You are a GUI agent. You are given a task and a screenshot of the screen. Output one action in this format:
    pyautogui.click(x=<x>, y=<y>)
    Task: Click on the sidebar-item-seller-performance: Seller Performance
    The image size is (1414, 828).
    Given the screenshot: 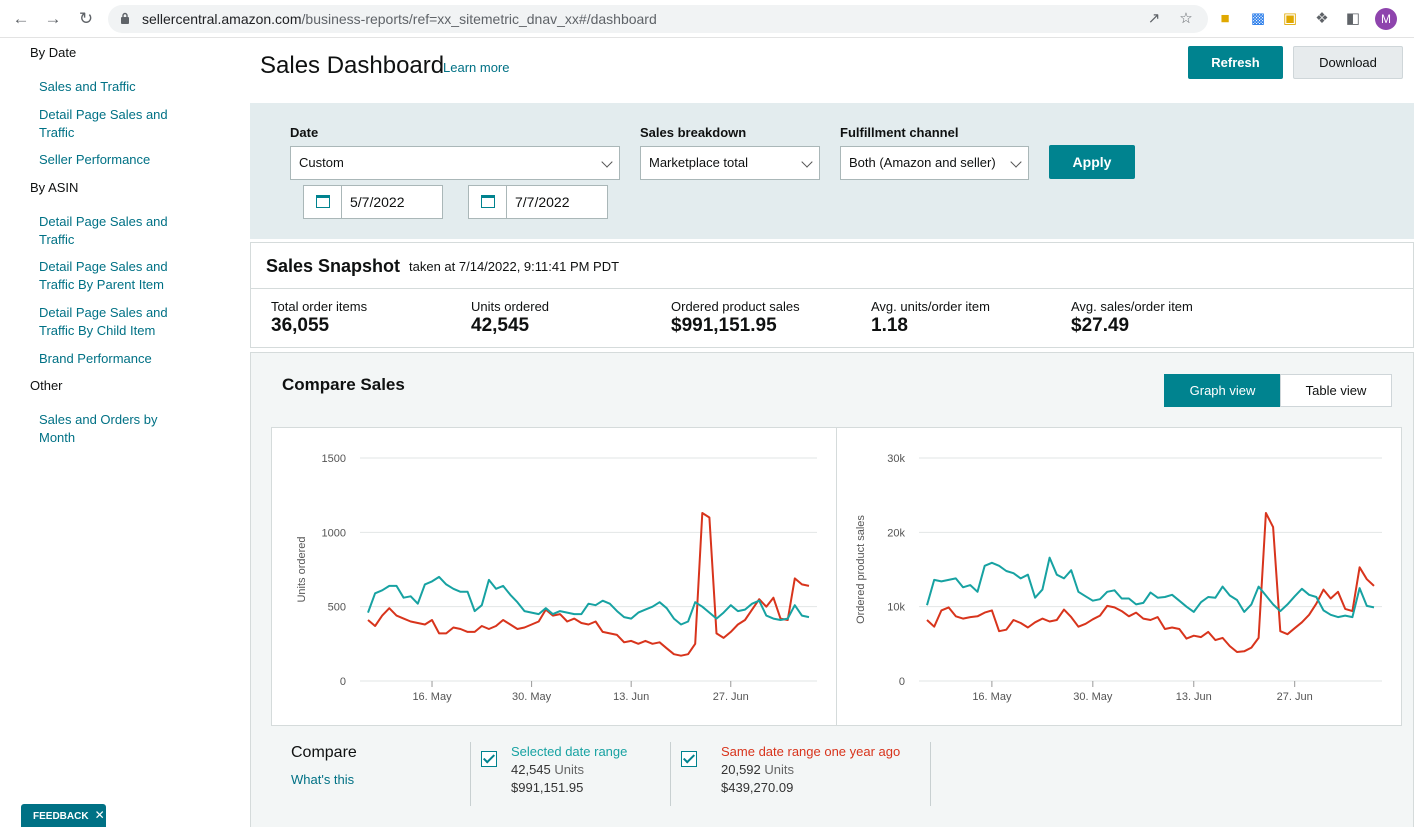 What is the action you would take?
    pyautogui.click(x=95, y=159)
    